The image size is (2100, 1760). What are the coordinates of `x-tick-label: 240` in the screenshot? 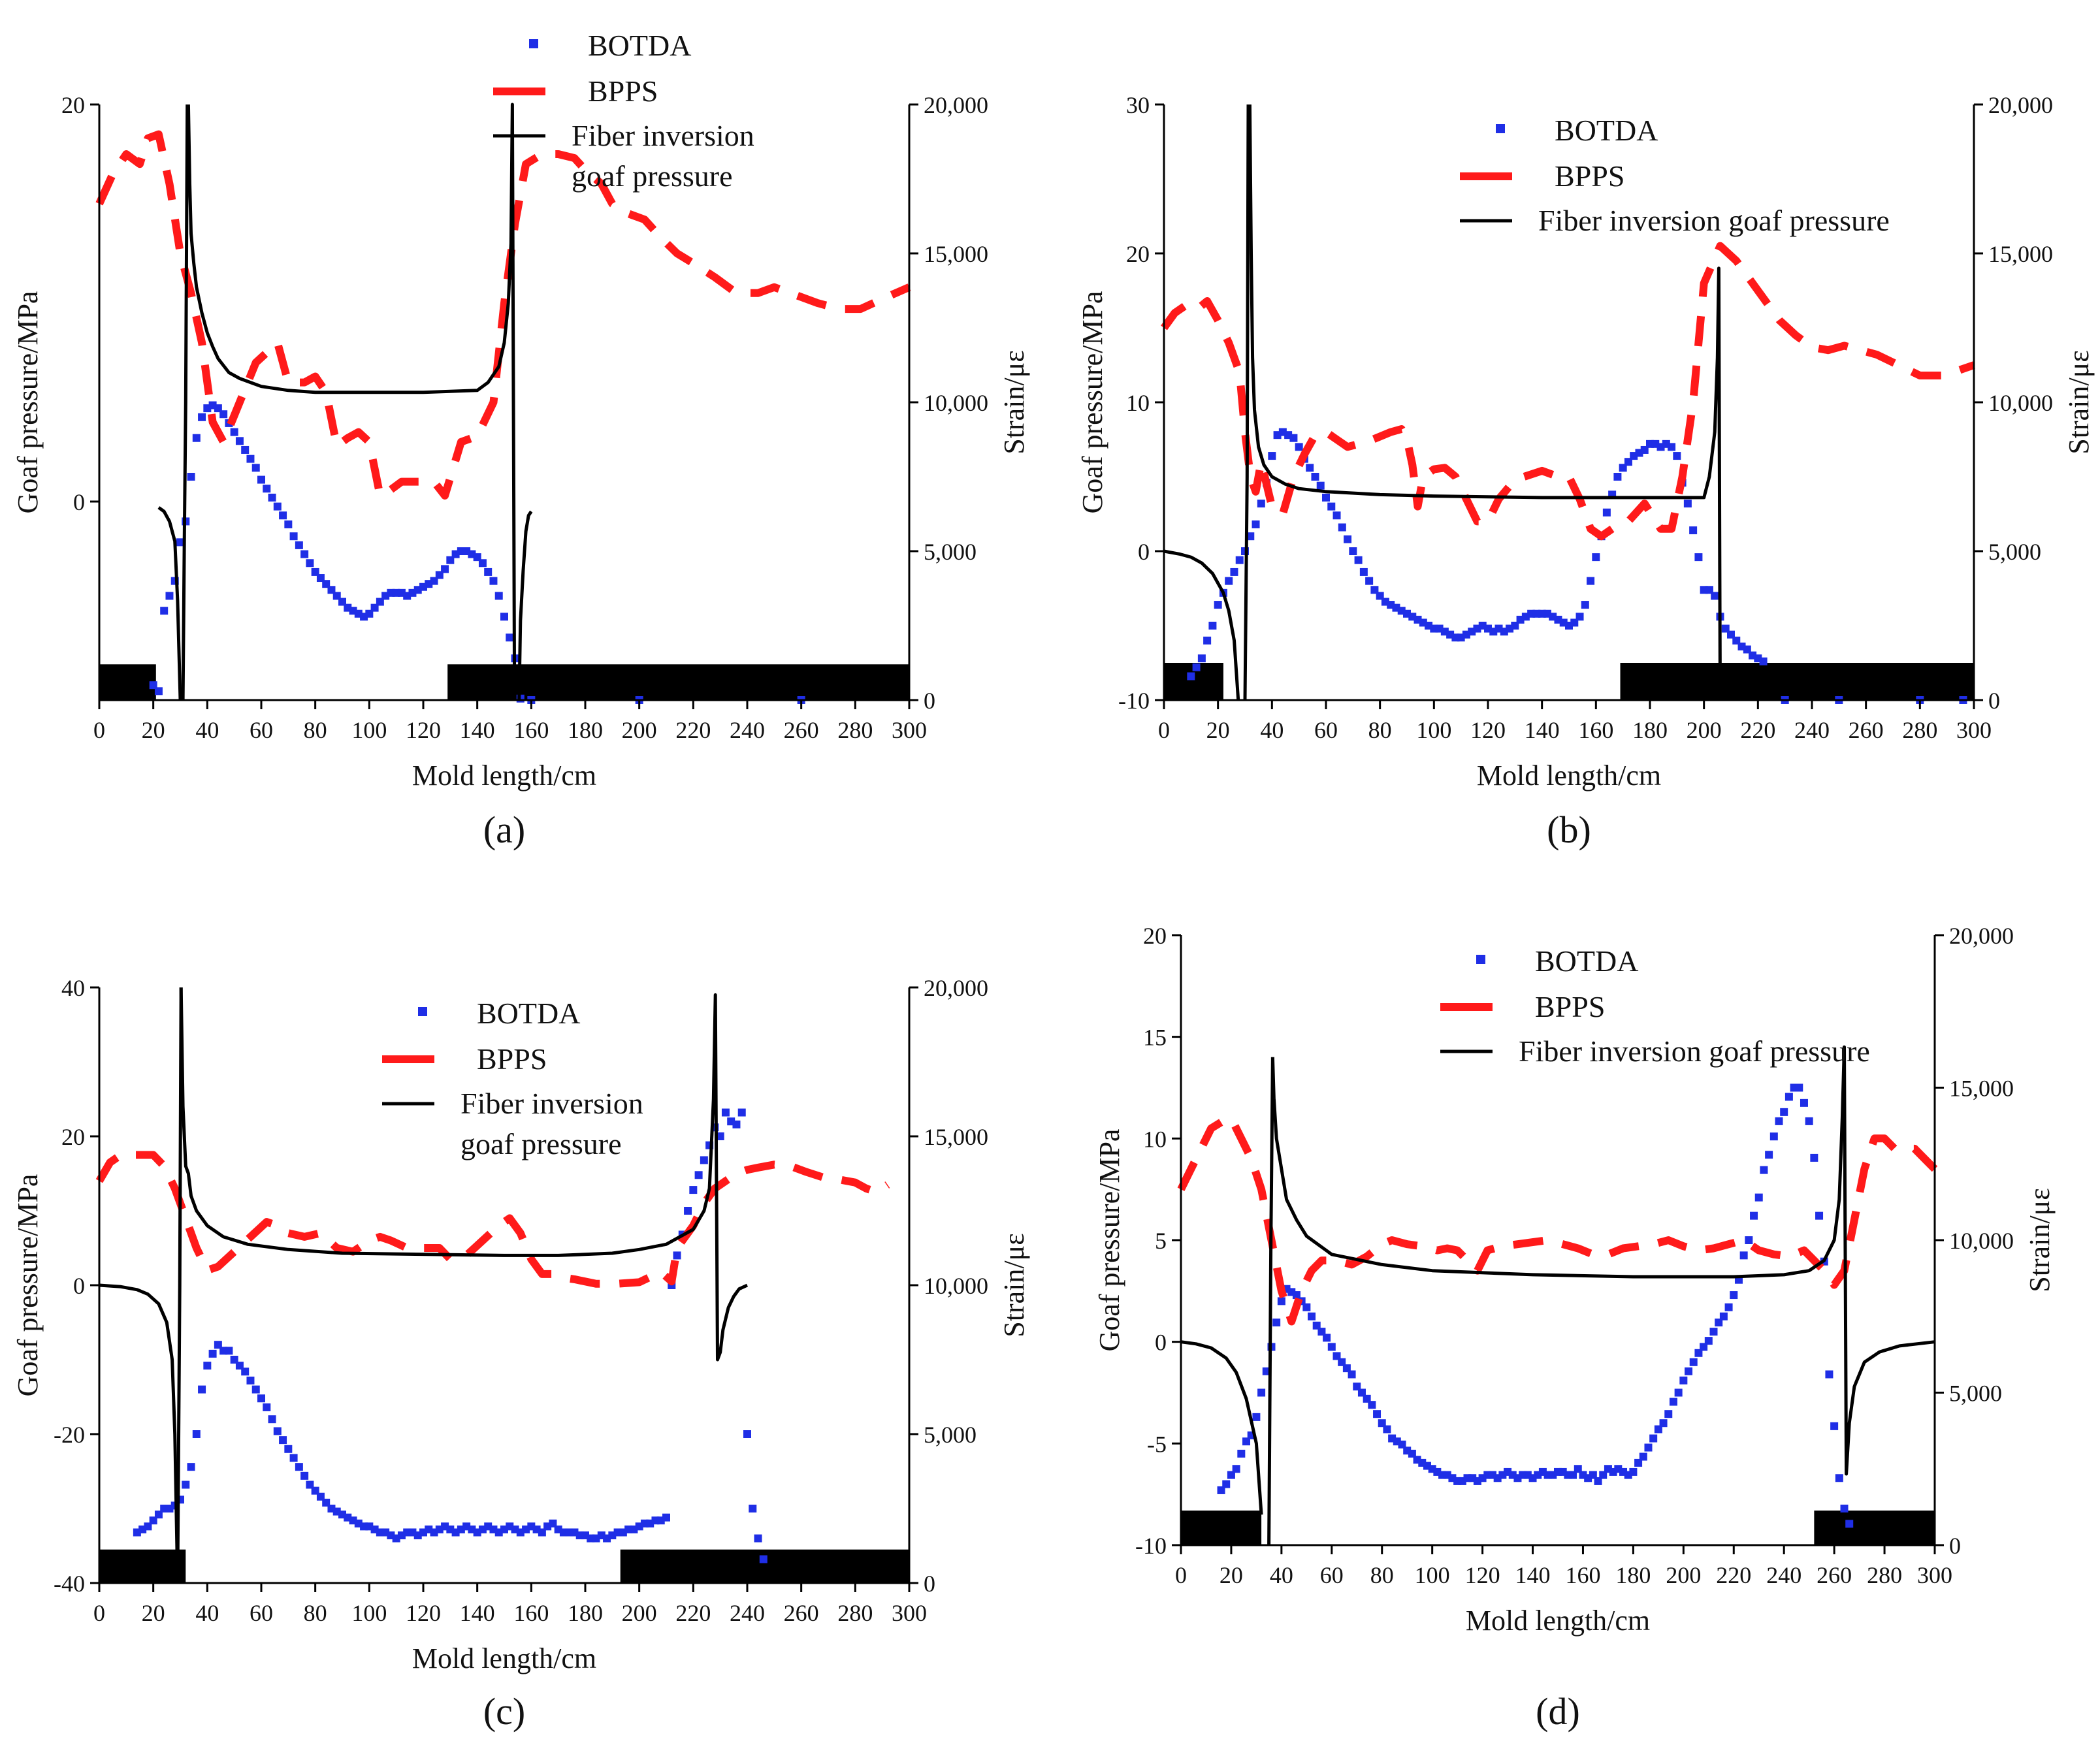 It's located at (1783, 1575).